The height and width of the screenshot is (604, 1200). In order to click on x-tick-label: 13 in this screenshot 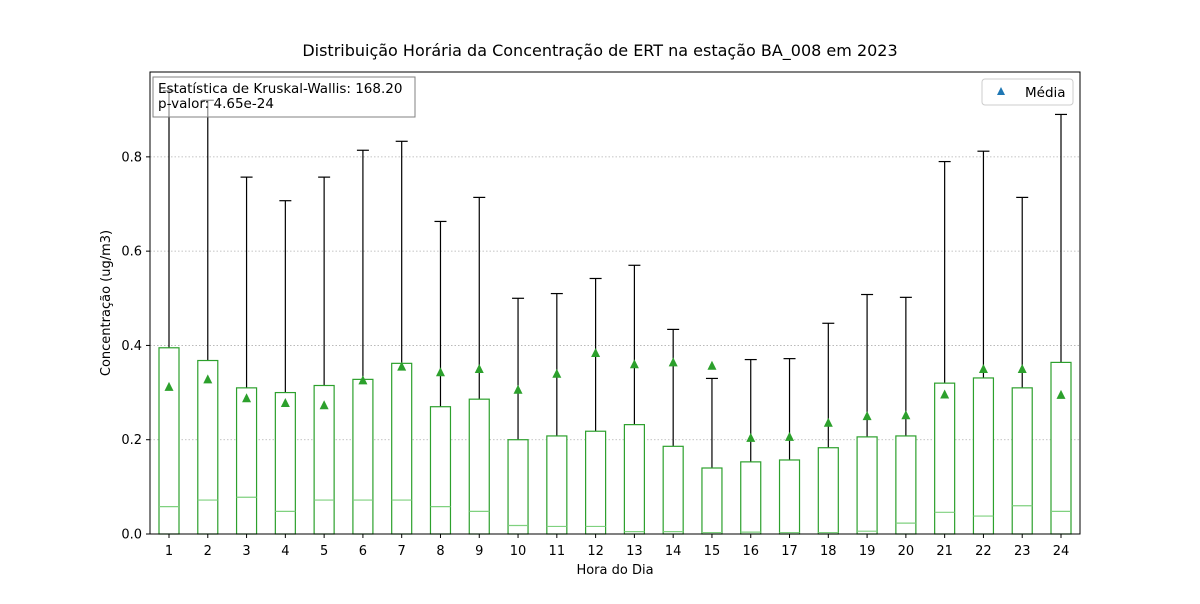, I will do `click(634, 551)`.